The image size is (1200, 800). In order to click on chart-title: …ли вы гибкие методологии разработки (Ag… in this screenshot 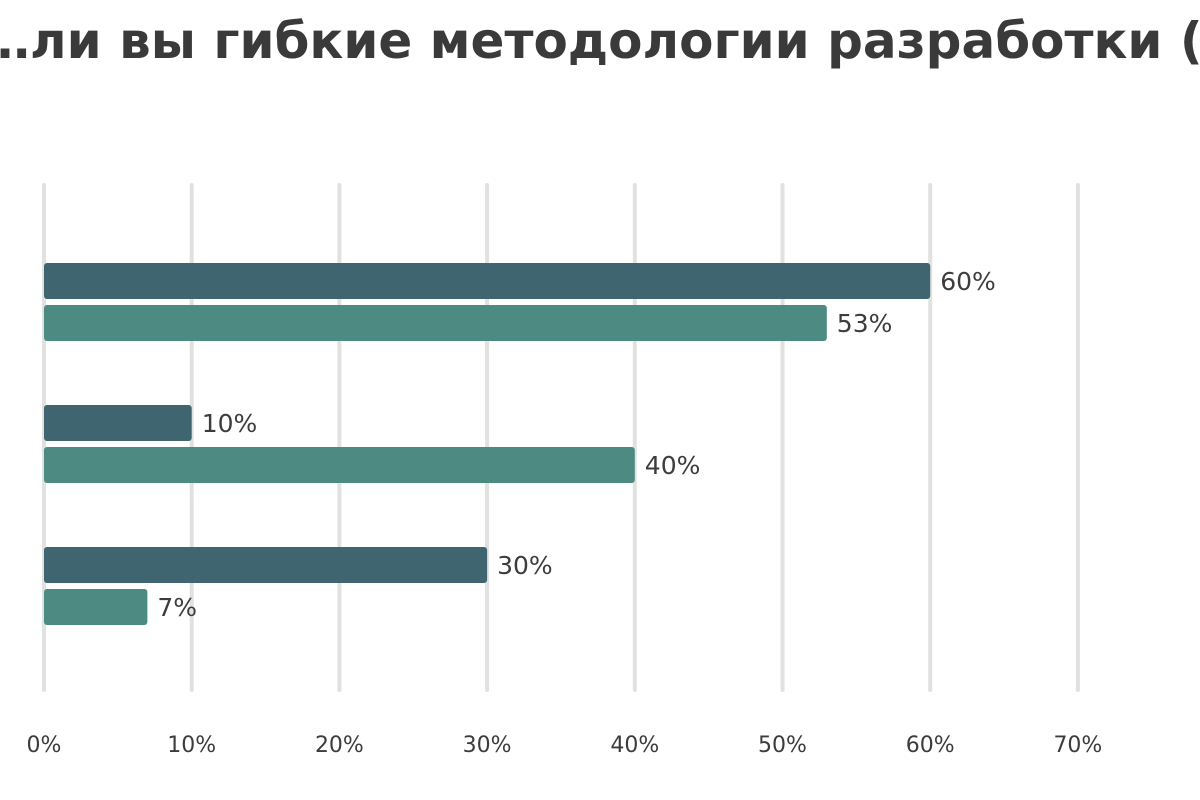, I will do `click(600, 41)`.